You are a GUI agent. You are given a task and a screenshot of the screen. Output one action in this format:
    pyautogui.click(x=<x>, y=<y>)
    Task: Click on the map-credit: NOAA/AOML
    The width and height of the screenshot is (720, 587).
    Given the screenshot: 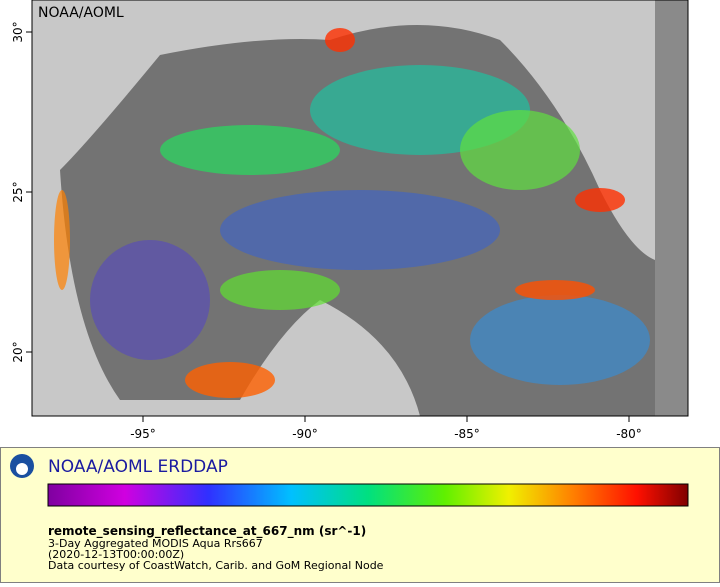 What is the action you would take?
    pyautogui.click(x=81, y=13)
    